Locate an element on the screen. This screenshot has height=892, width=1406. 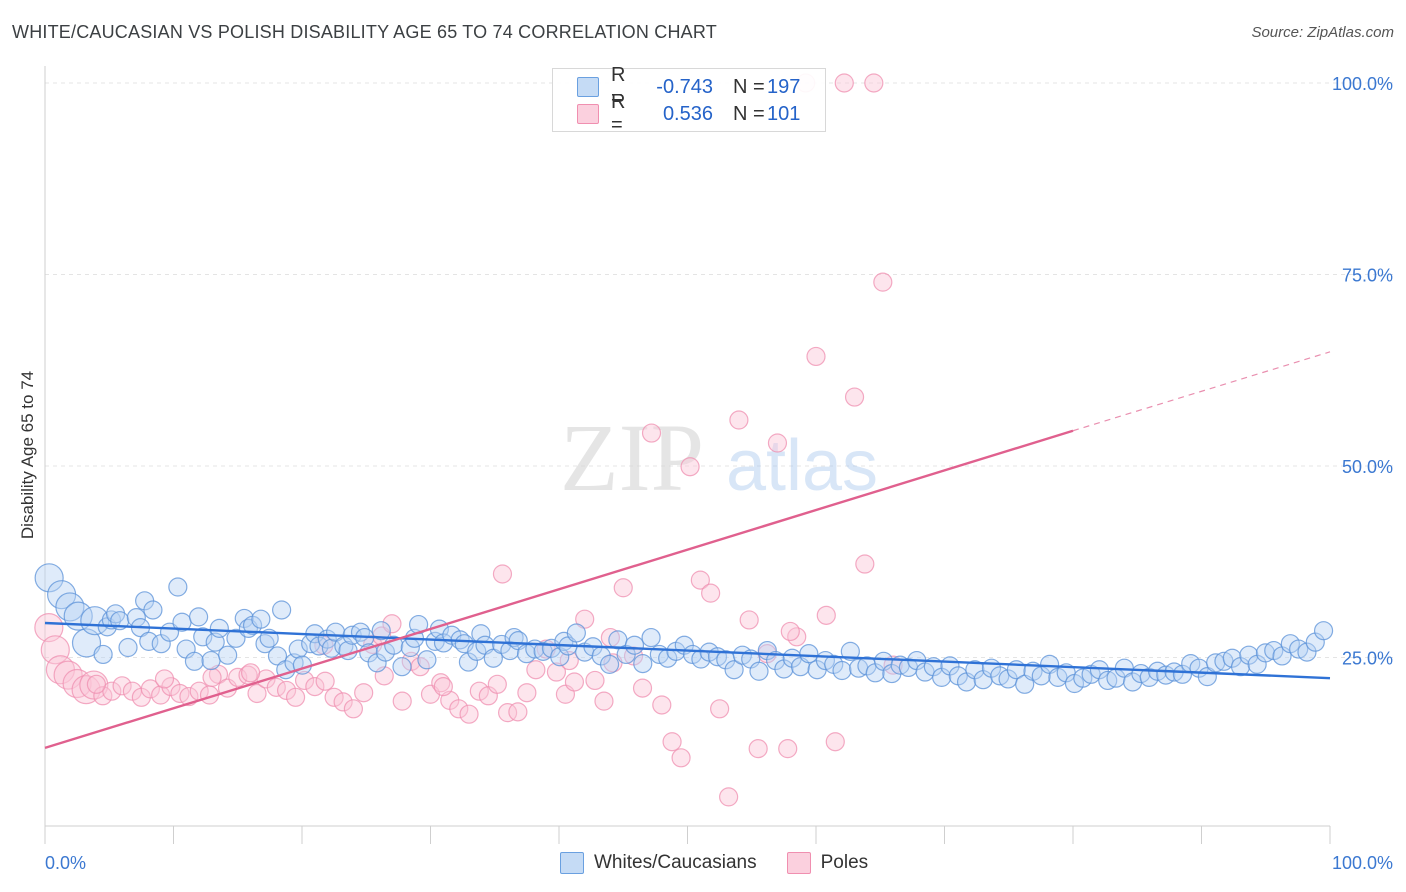
x-tick-label: 100.0% is located at coordinates (1362, 863).